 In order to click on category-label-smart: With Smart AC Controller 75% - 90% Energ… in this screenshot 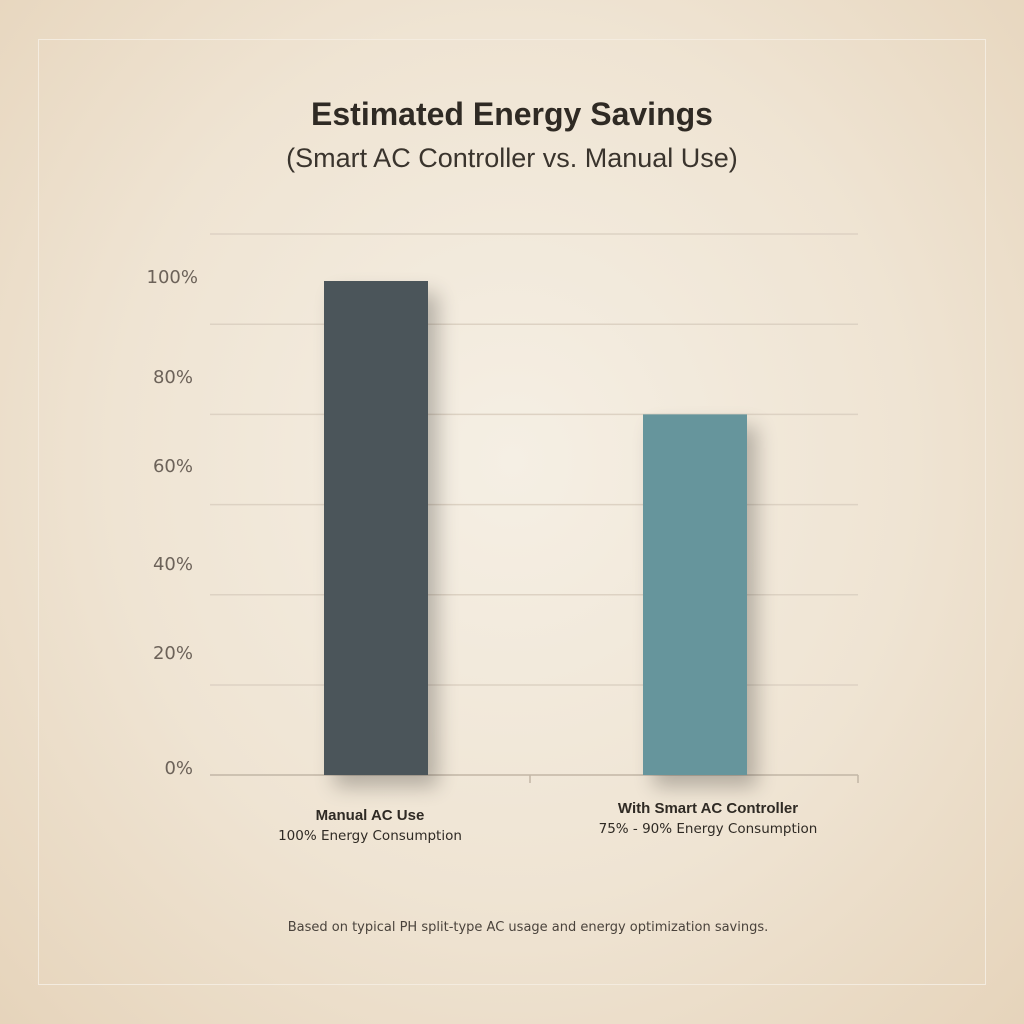, I will do `click(708, 818)`.